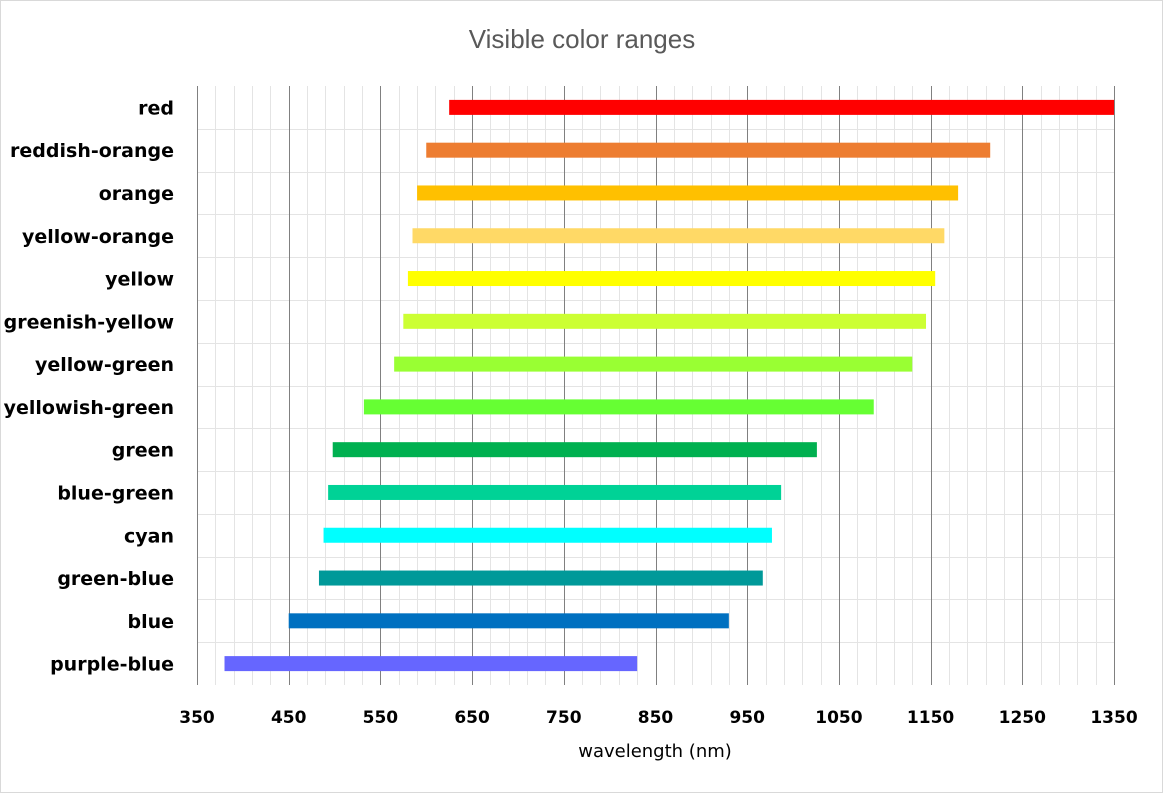  I want to click on category-label-yellow-green: yellow-green, so click(104, 365).